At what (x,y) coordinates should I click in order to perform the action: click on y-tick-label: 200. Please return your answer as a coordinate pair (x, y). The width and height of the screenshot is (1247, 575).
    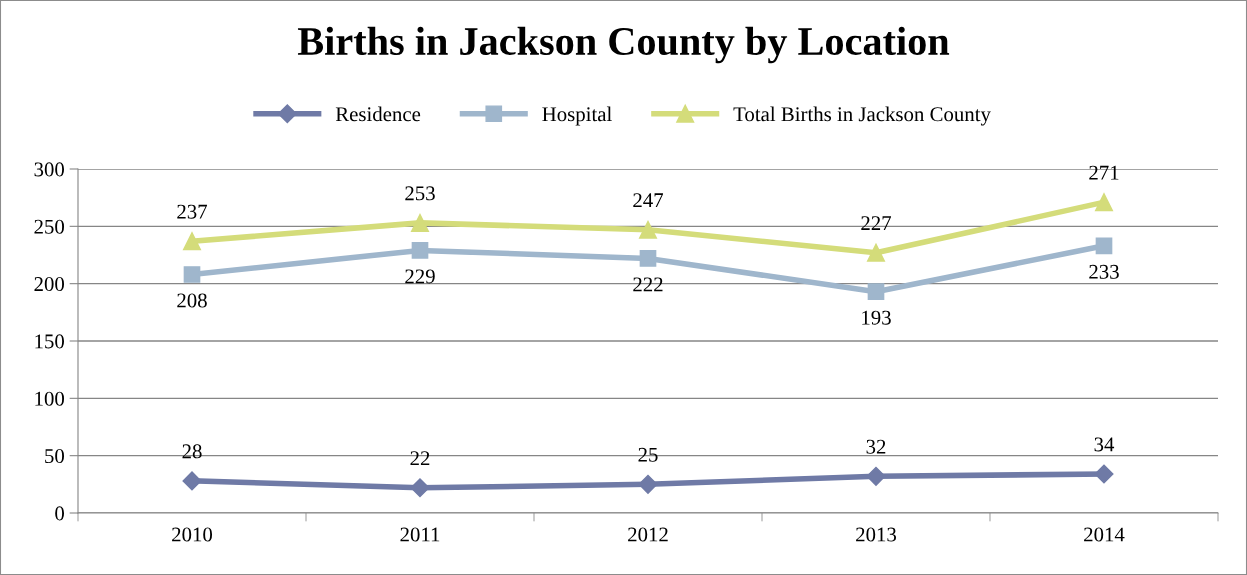
    Looking at the image, I should click on (49, 284).